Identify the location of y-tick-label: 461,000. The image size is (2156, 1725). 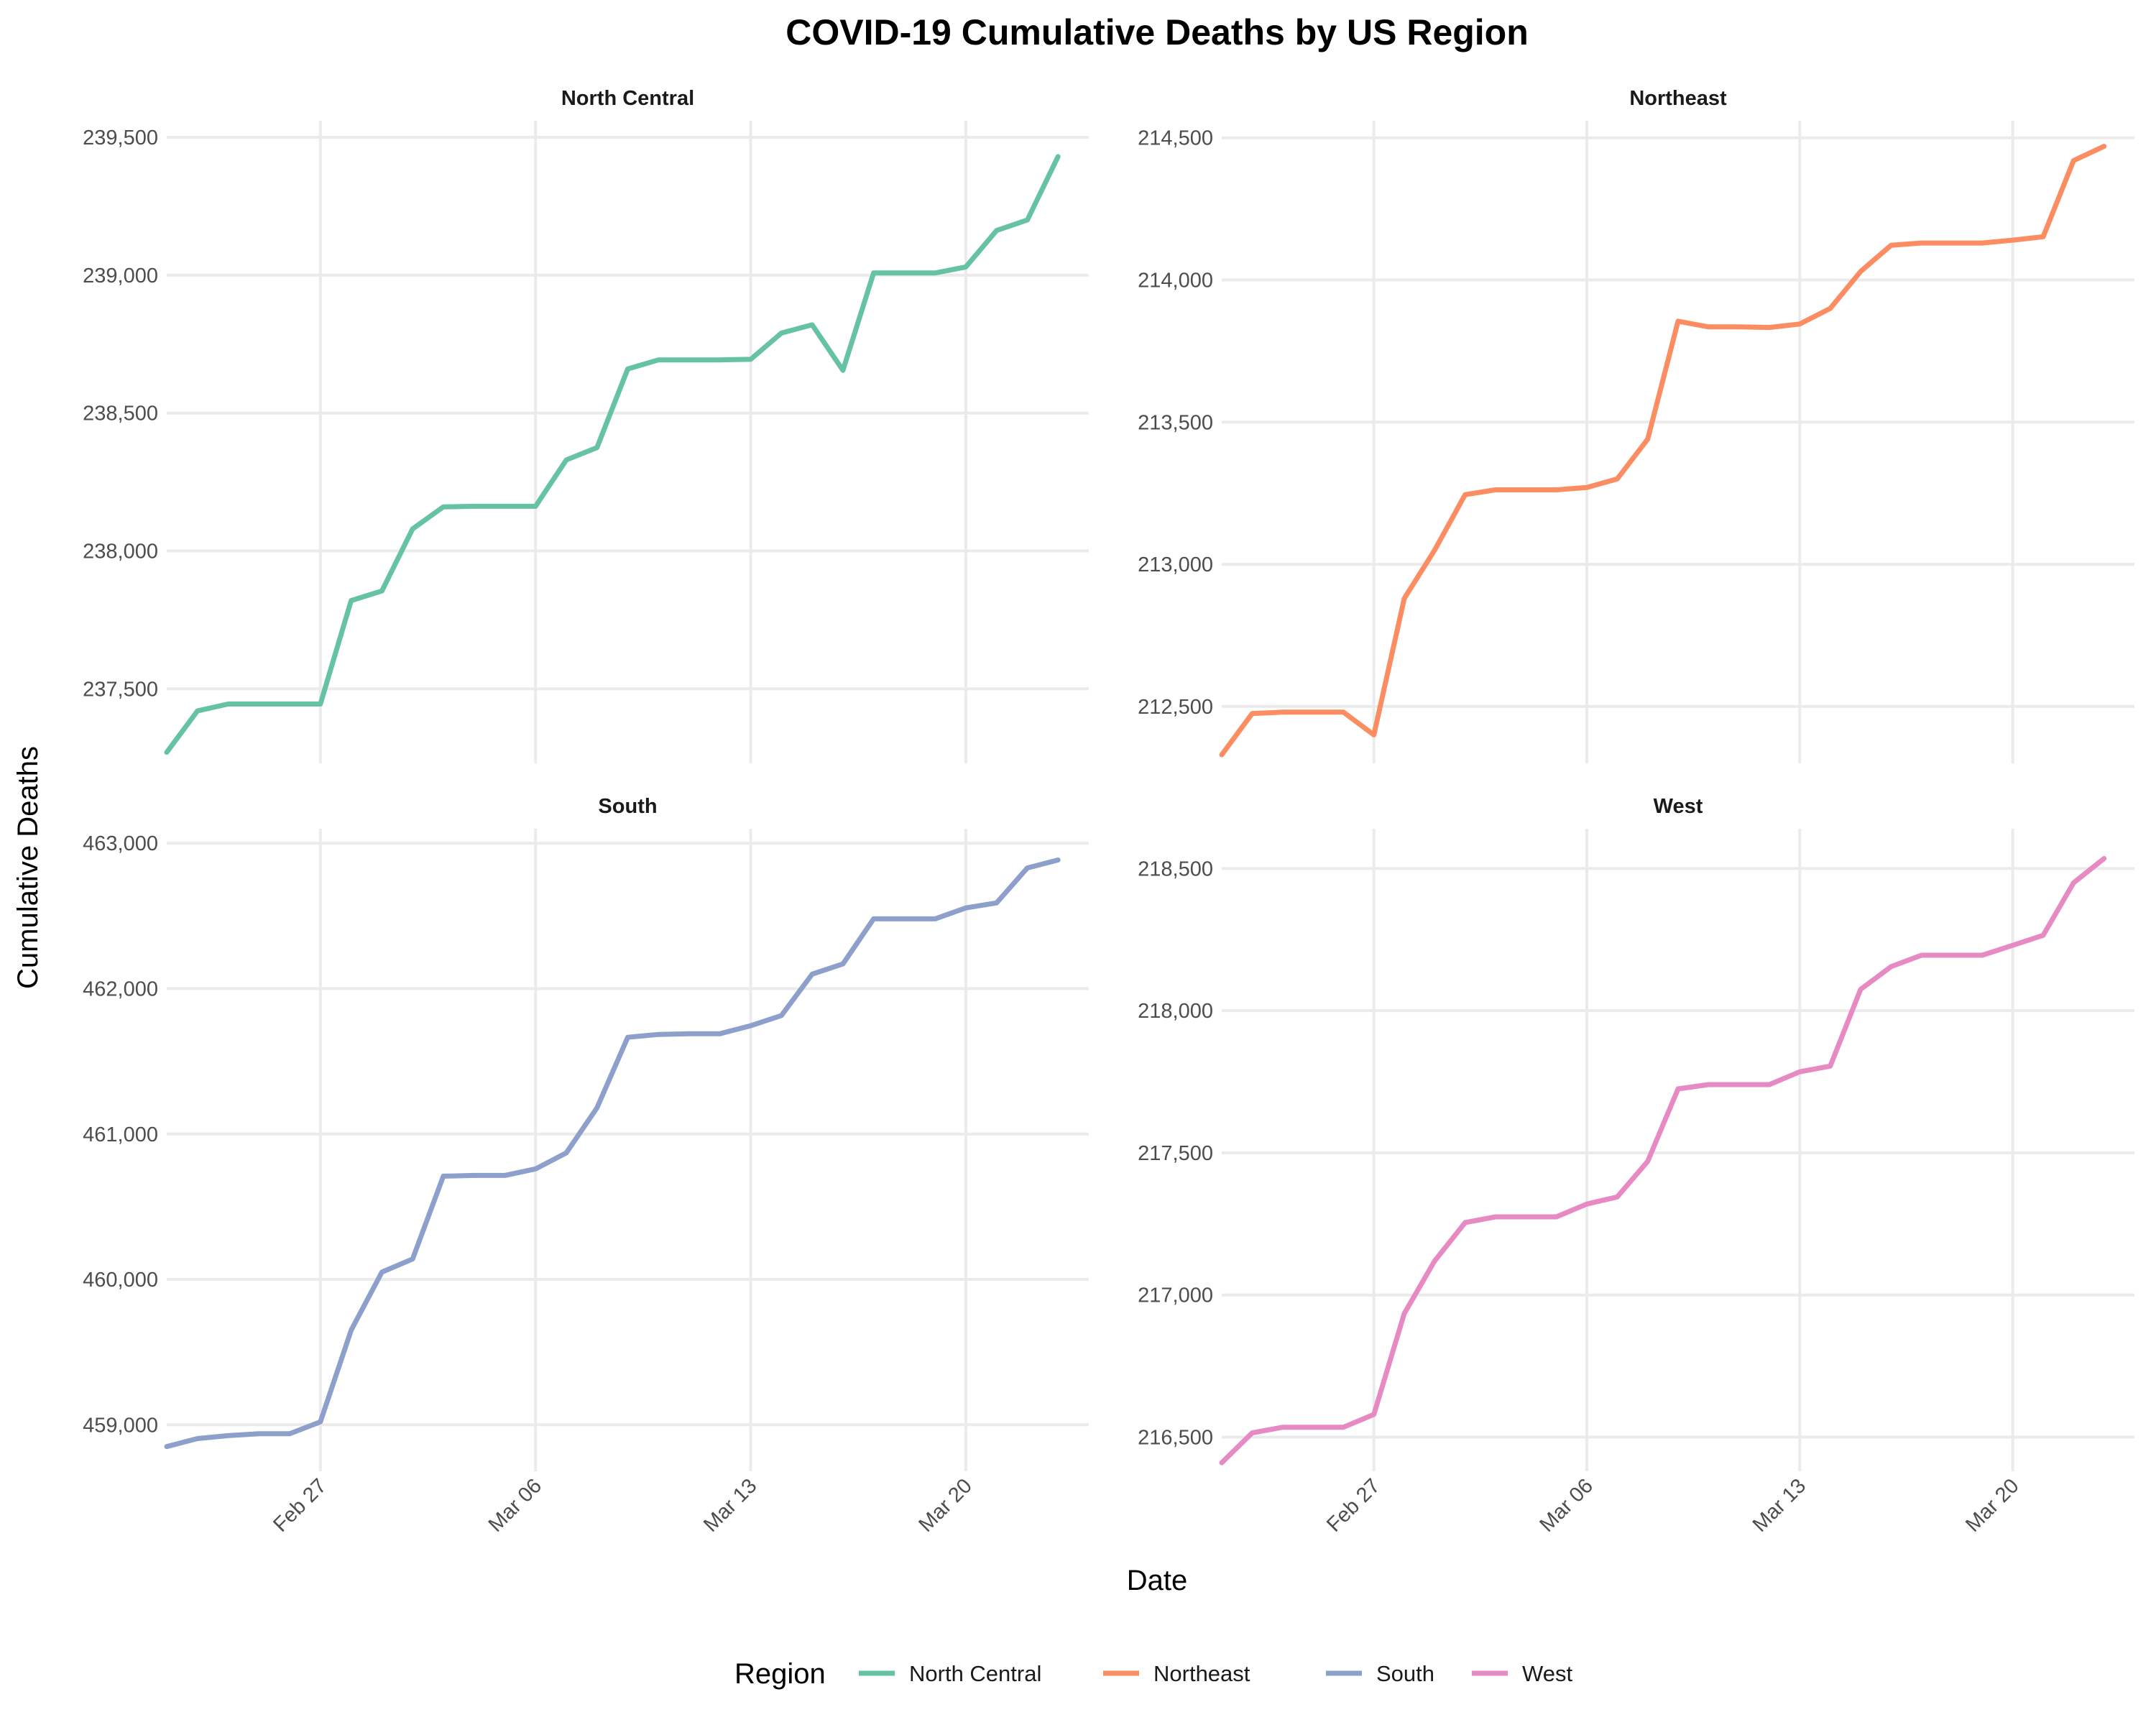
(120, 1134).